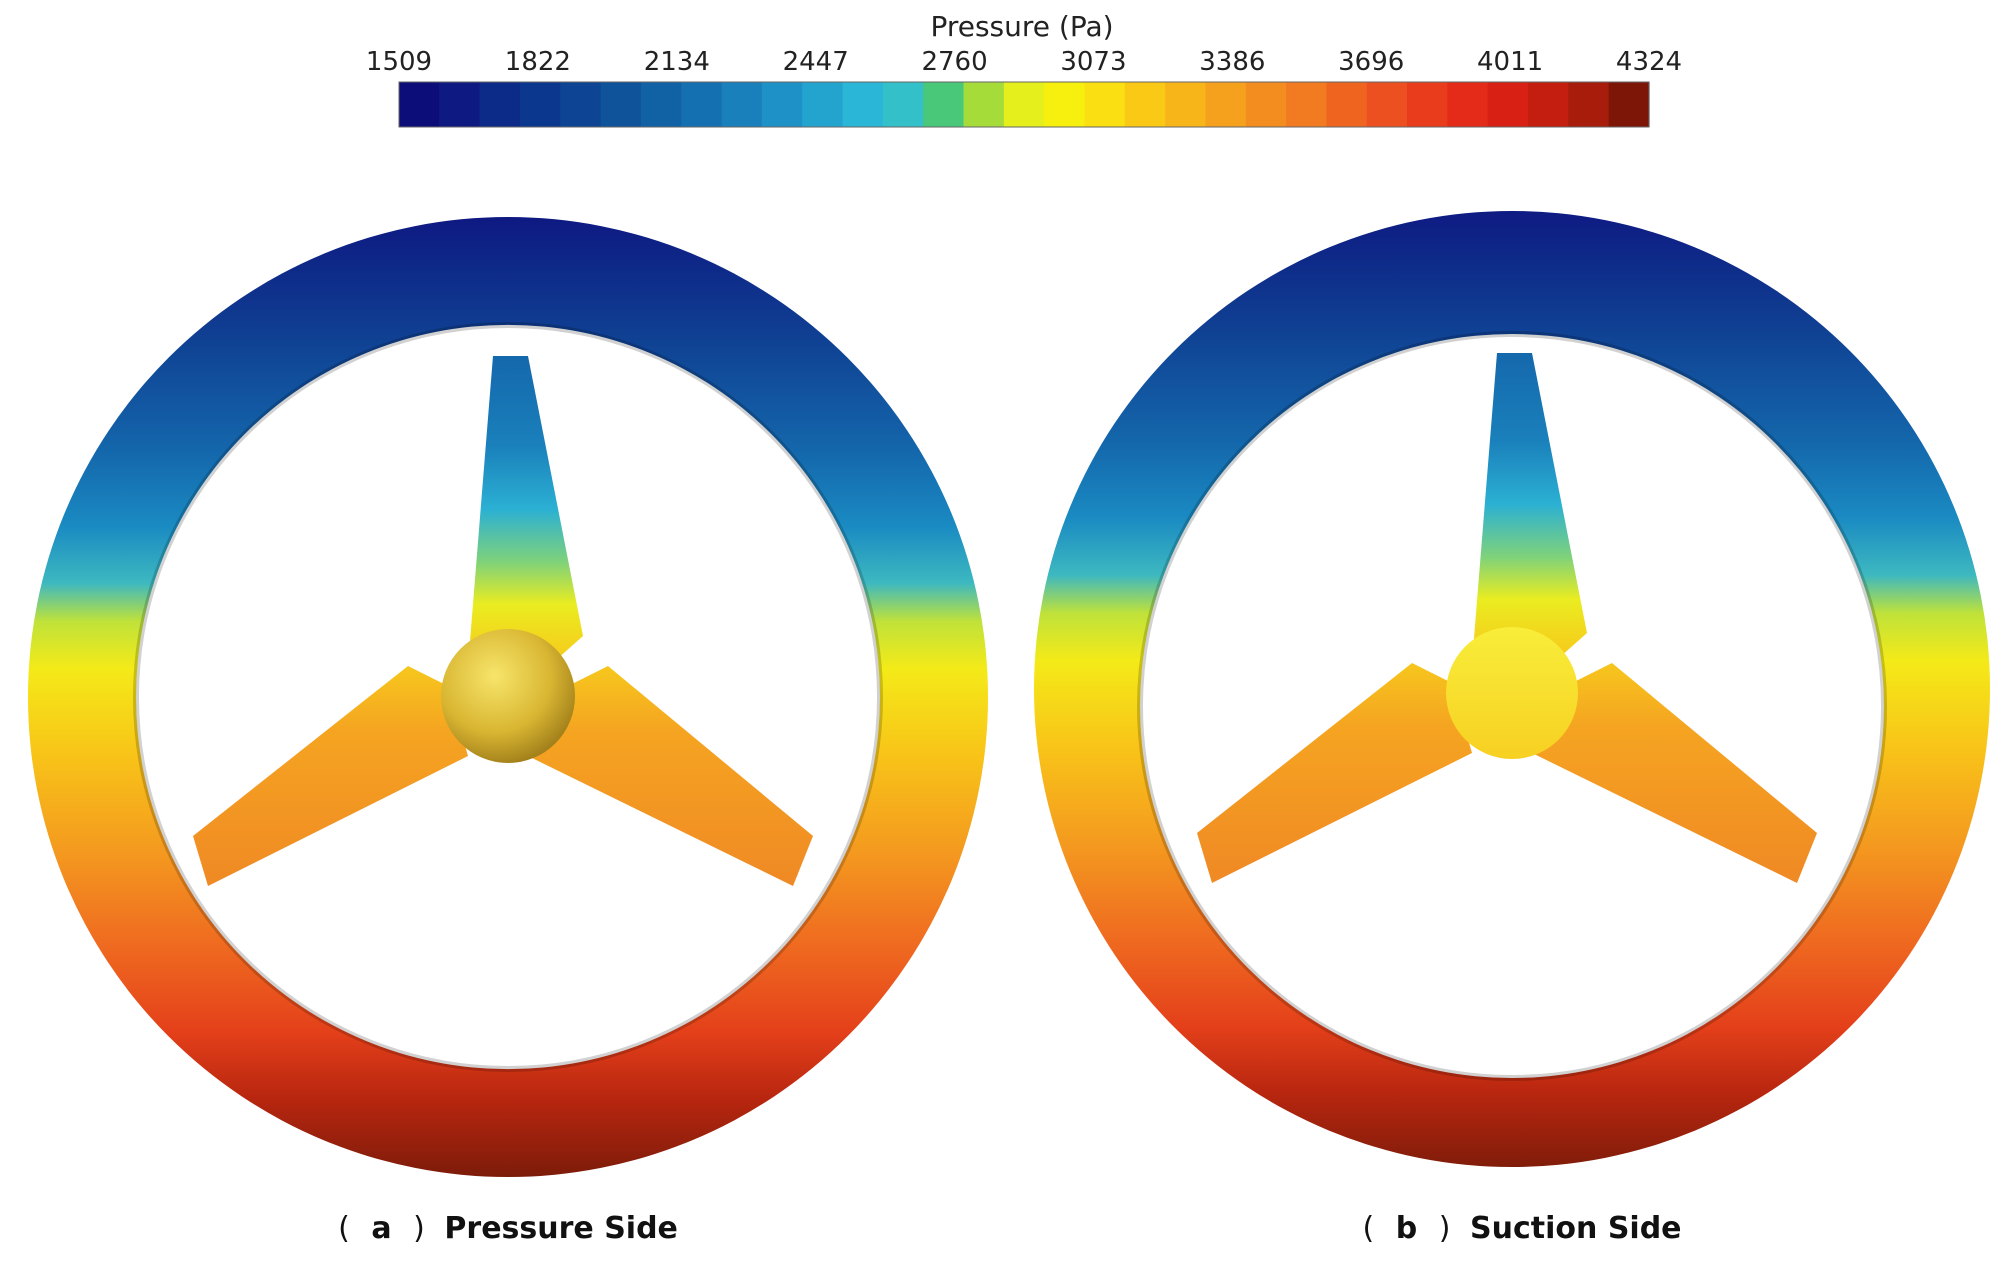 This screenshot has height=1266, width=2005. Describe the element at coordinates (1021, 26) in the screenshot. I see `colorbar-title: Pressure (Pa)` at that location.